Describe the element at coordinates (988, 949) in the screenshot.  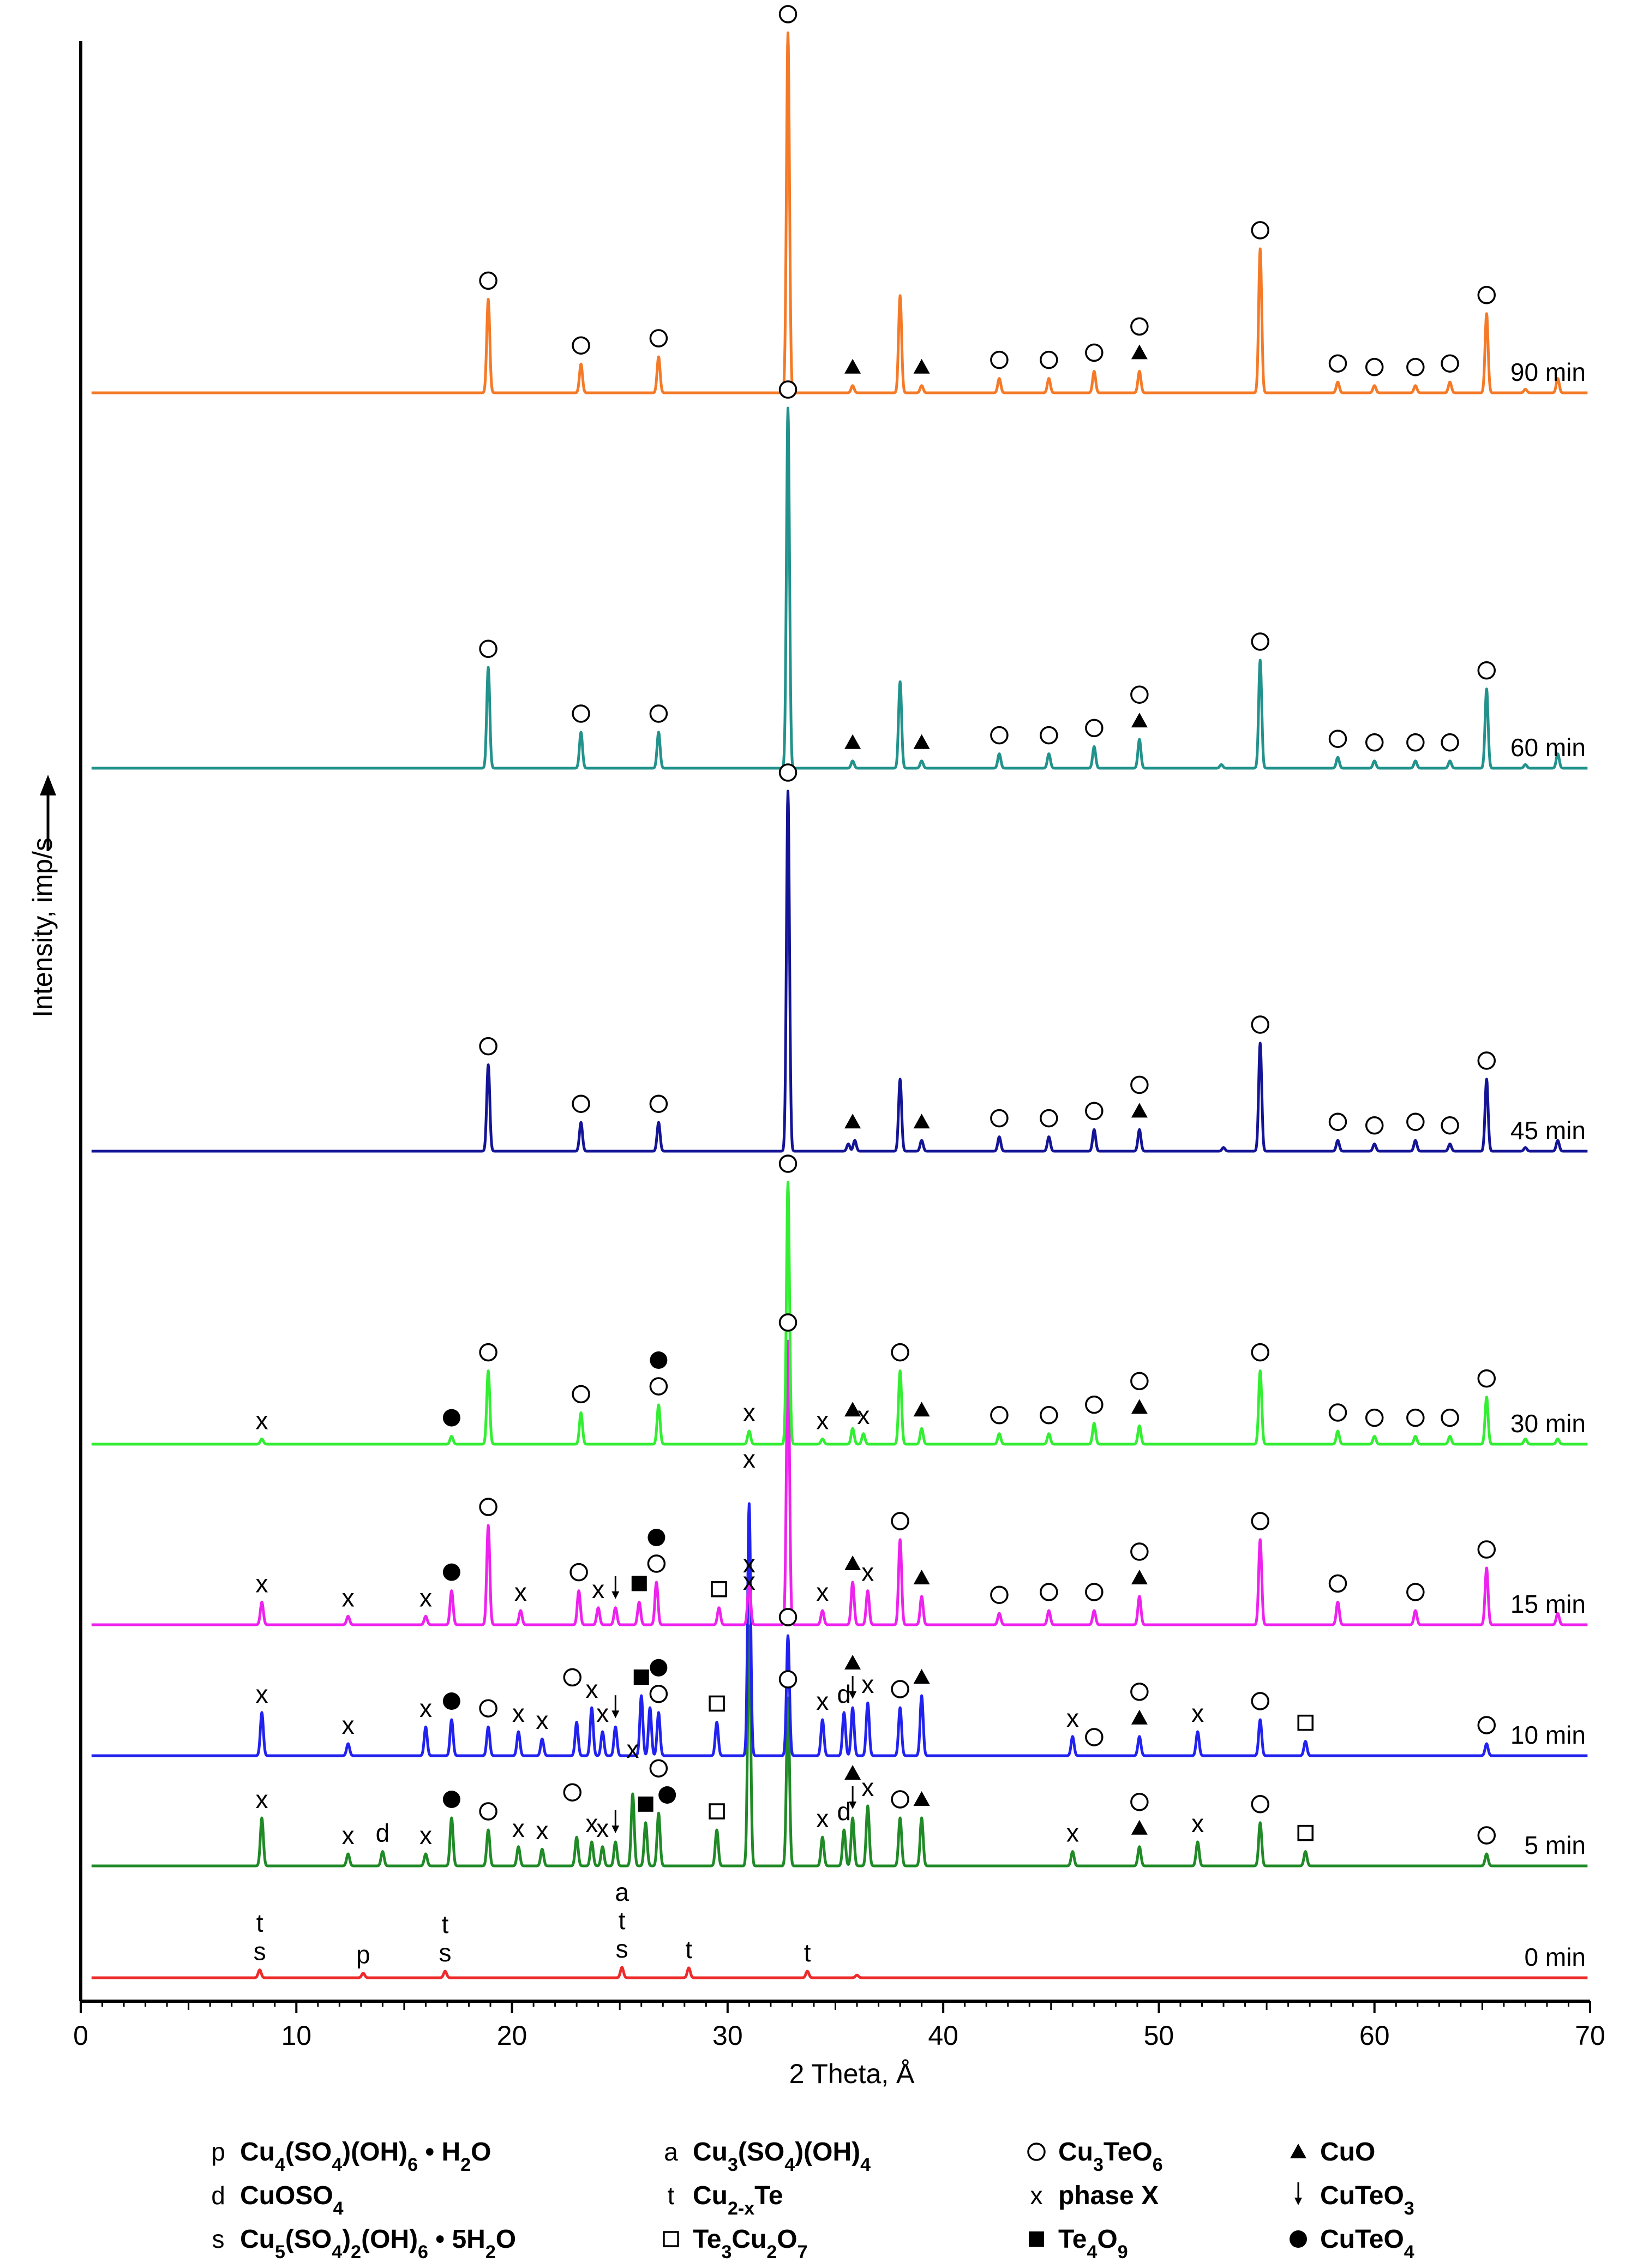
I see `markers-45-min` at that location.